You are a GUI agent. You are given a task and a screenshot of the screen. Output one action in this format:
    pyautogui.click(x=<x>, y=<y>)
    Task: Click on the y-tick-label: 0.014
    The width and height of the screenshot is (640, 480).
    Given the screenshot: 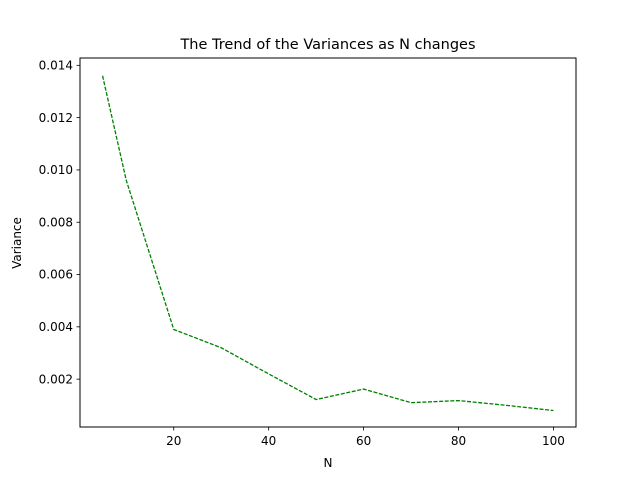 What is the action you would take?
    pyautogui.click(x=56, y=66)
    